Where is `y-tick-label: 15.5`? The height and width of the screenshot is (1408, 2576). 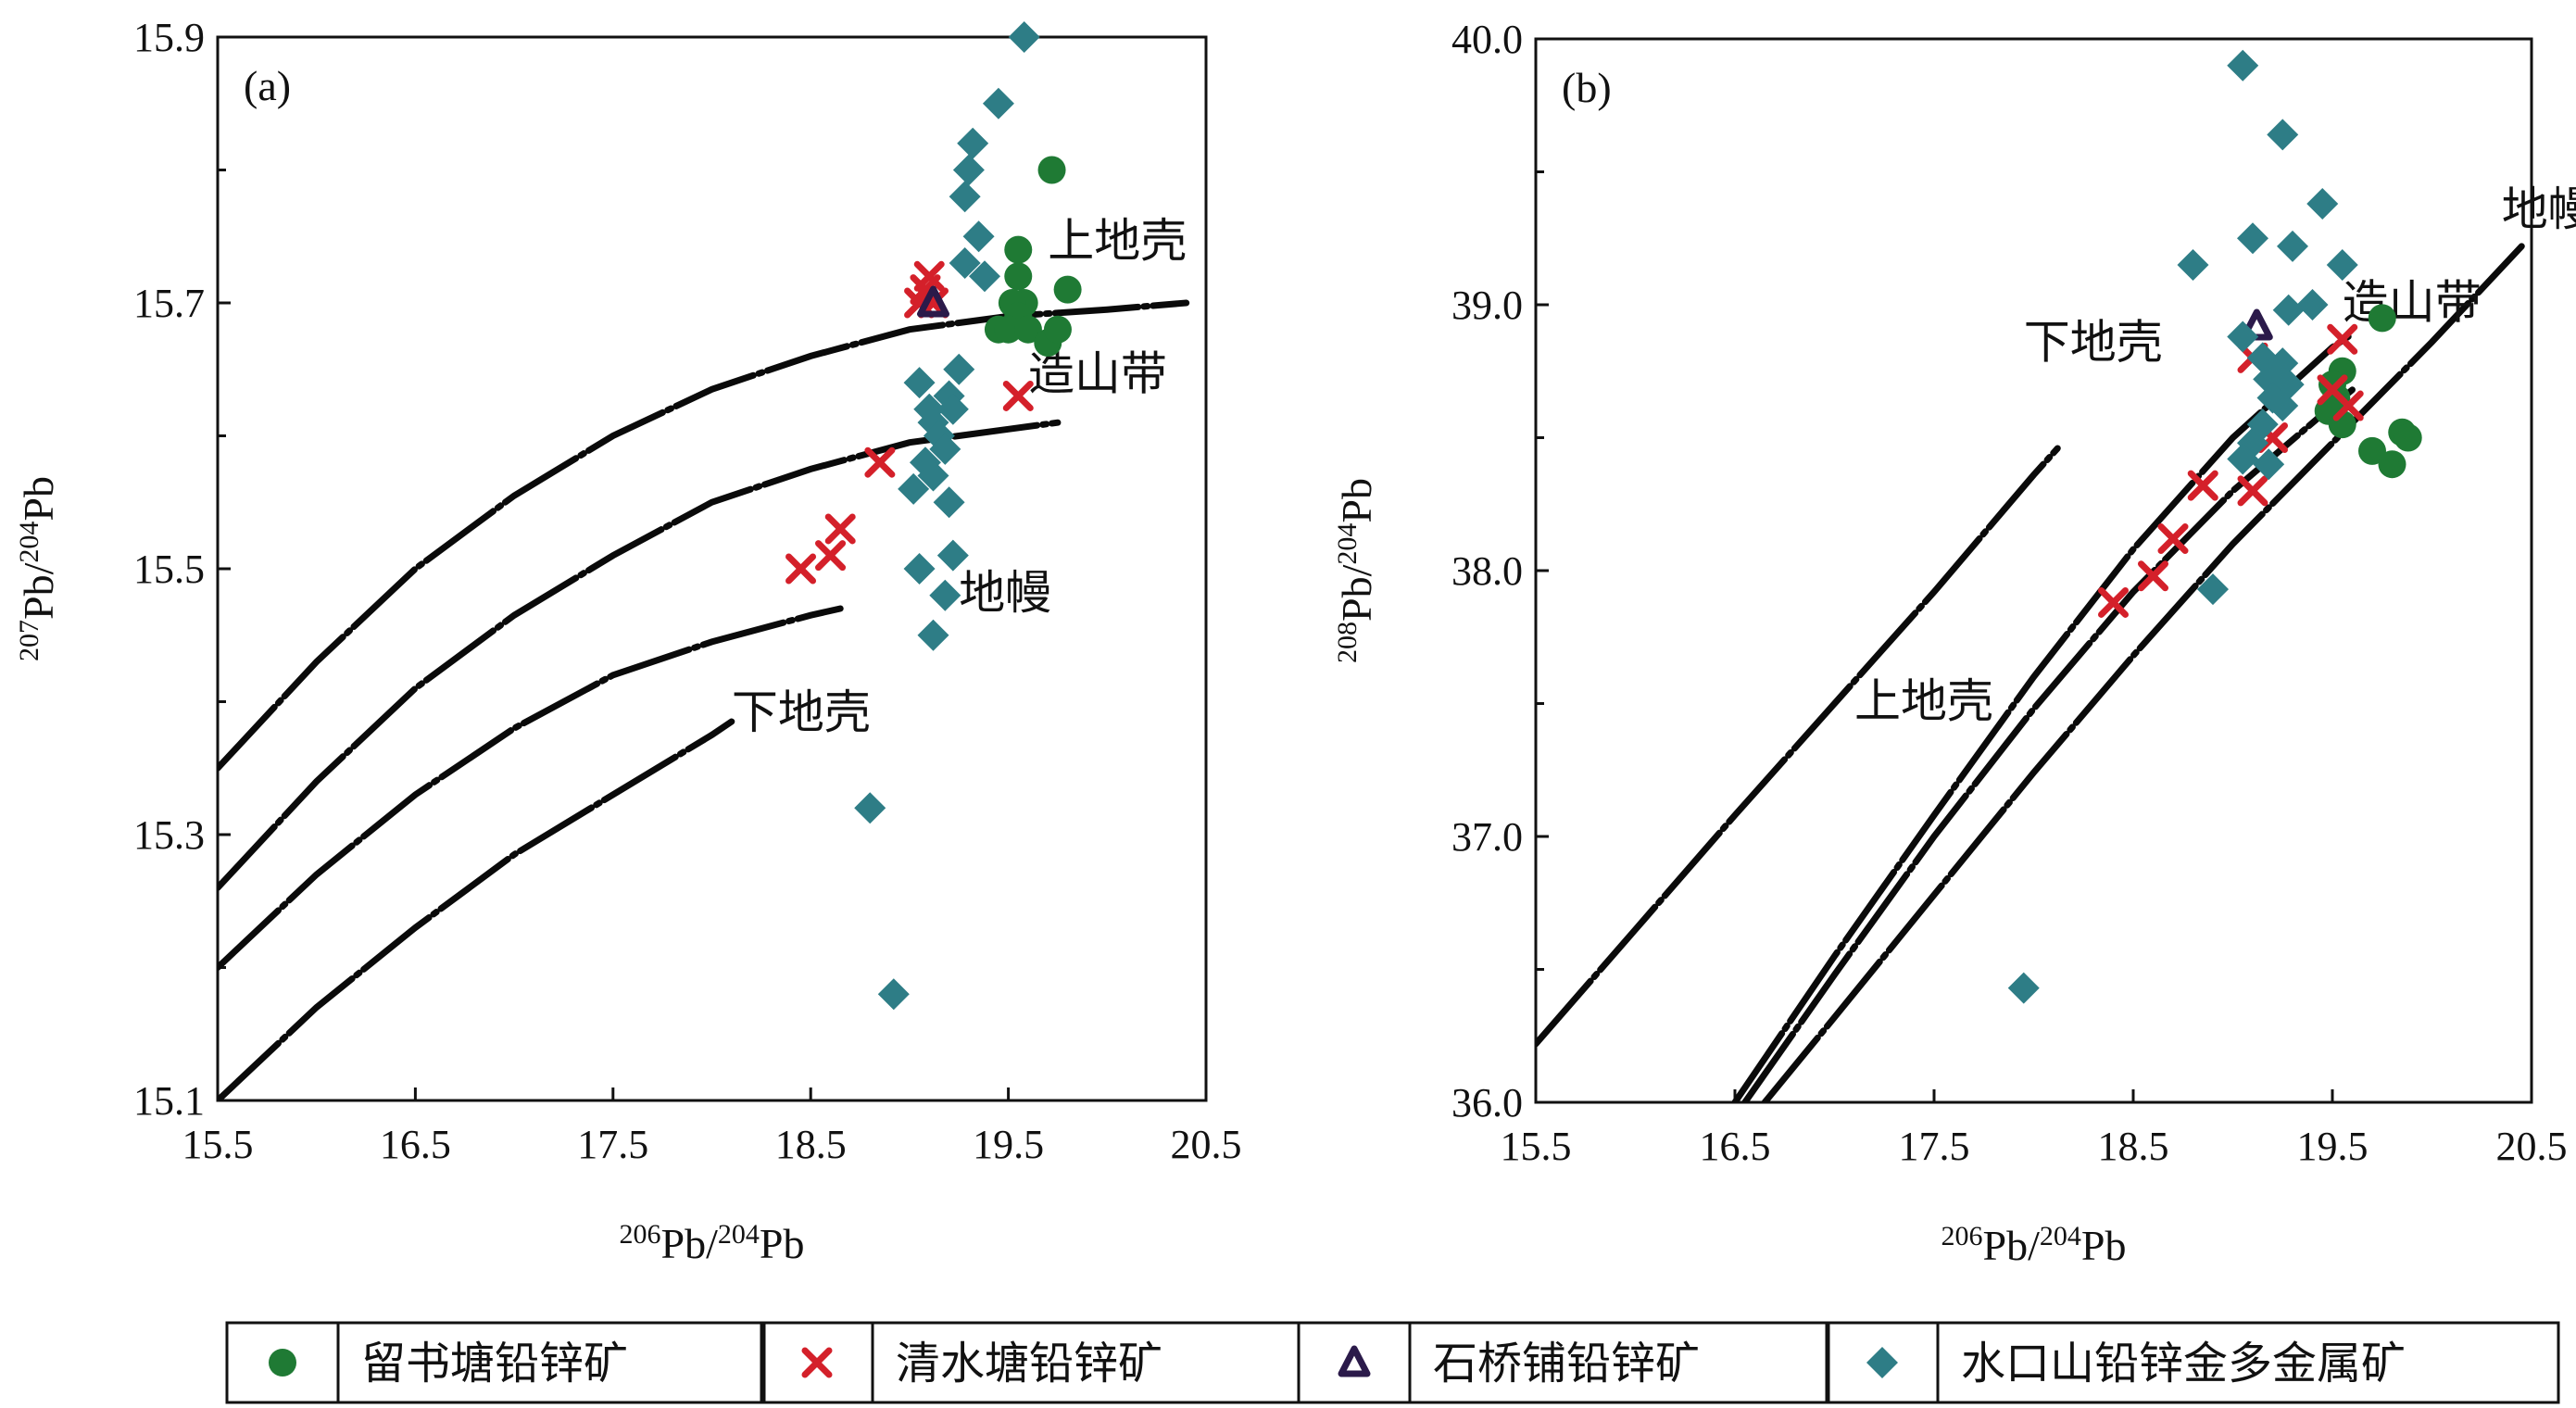 y-tick-label: 15.5 is located at coordinates (169, 569).